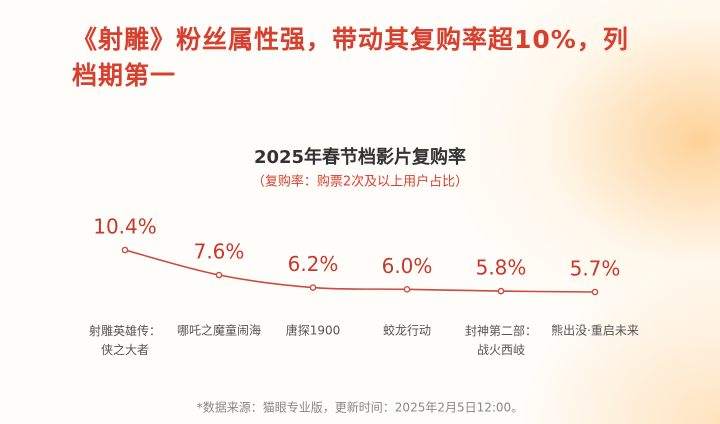 The width and height of the screenshot is (720, 424). Describe the element at coordinates (313, 264) in the screenshot. I see `value-label: 6.2%` at that location.